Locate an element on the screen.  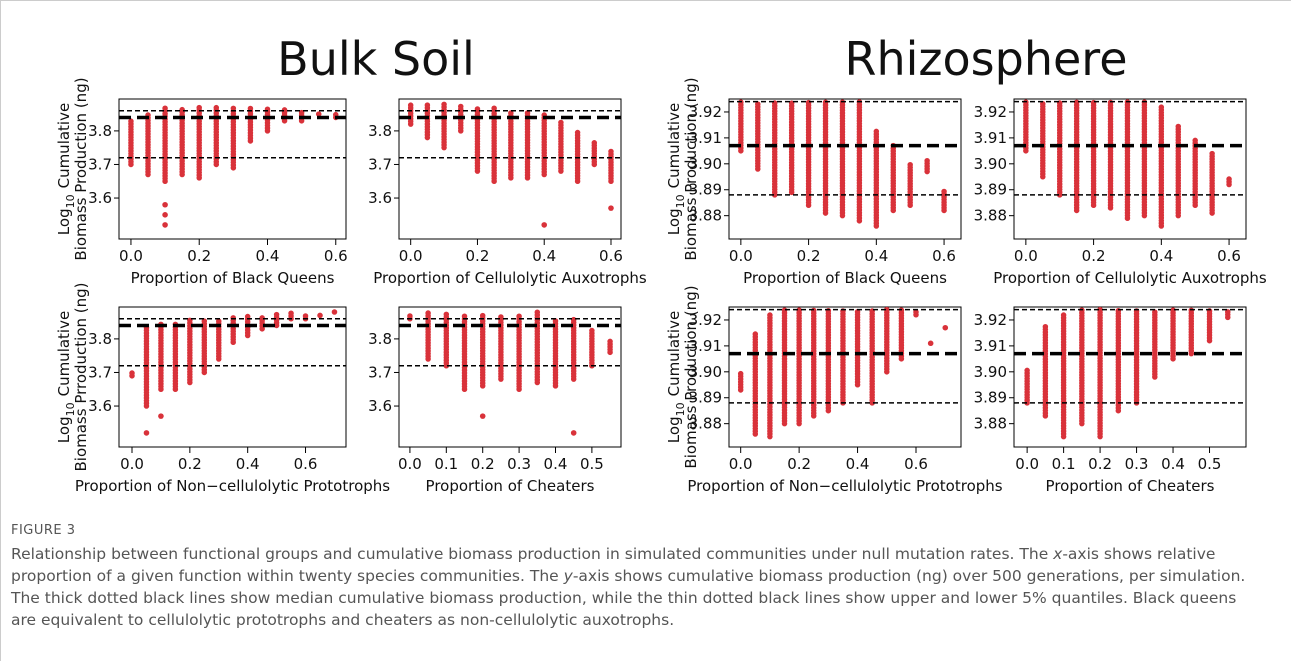
y-axis-label: Biomass Prroduction (ng) is located at coordinates (81, 376).